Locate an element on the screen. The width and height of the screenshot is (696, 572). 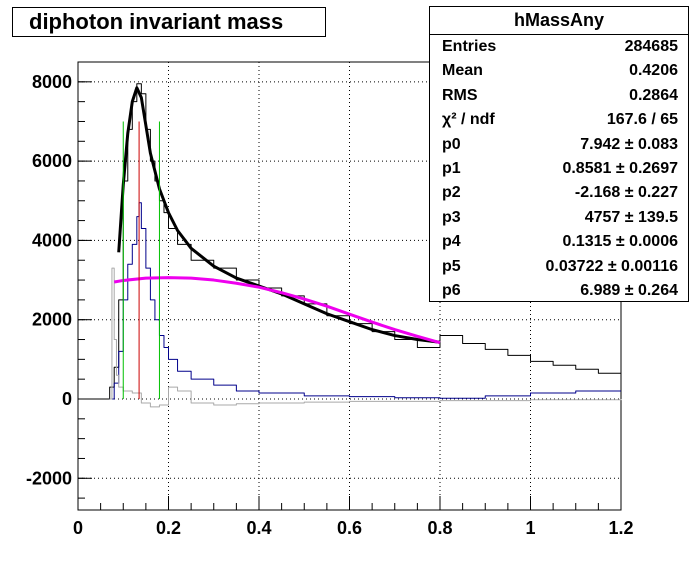
stats-label: p0 is located at coordinates (451, 144).